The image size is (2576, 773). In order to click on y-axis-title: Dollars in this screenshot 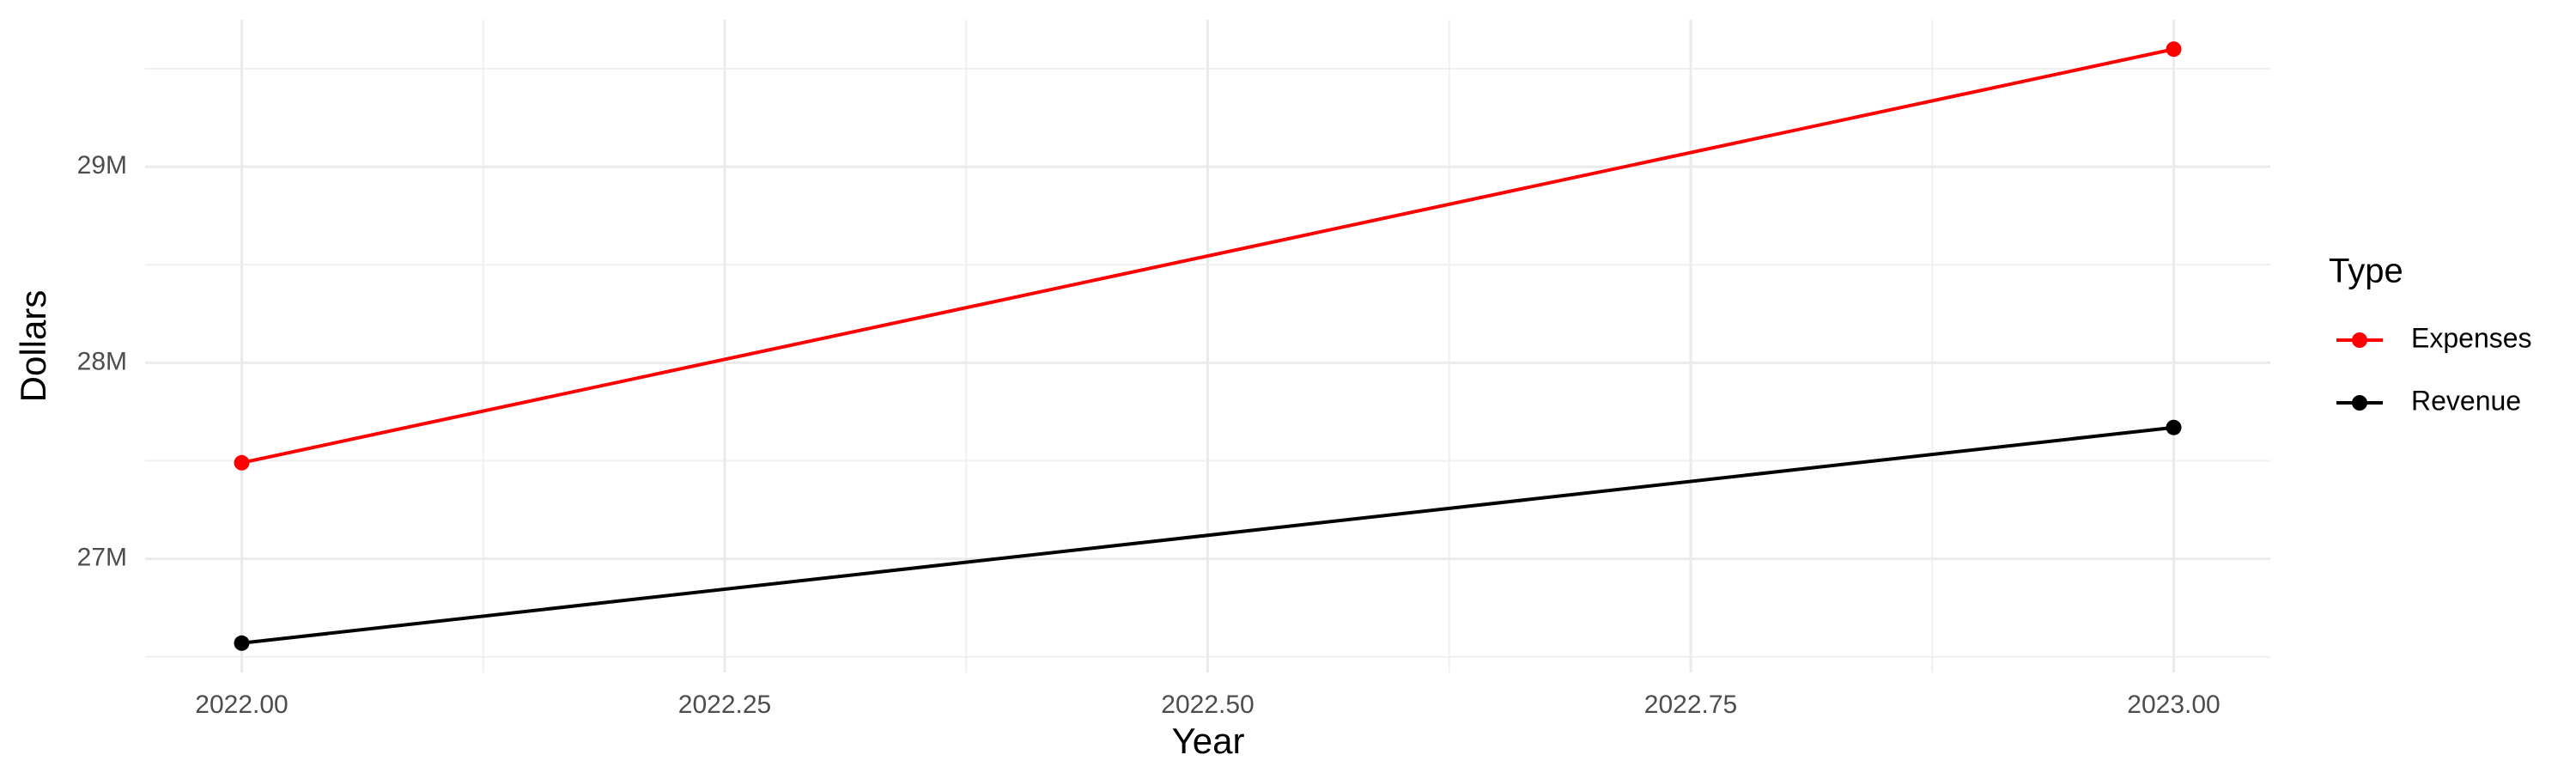, I will do `click(33, 346)`.